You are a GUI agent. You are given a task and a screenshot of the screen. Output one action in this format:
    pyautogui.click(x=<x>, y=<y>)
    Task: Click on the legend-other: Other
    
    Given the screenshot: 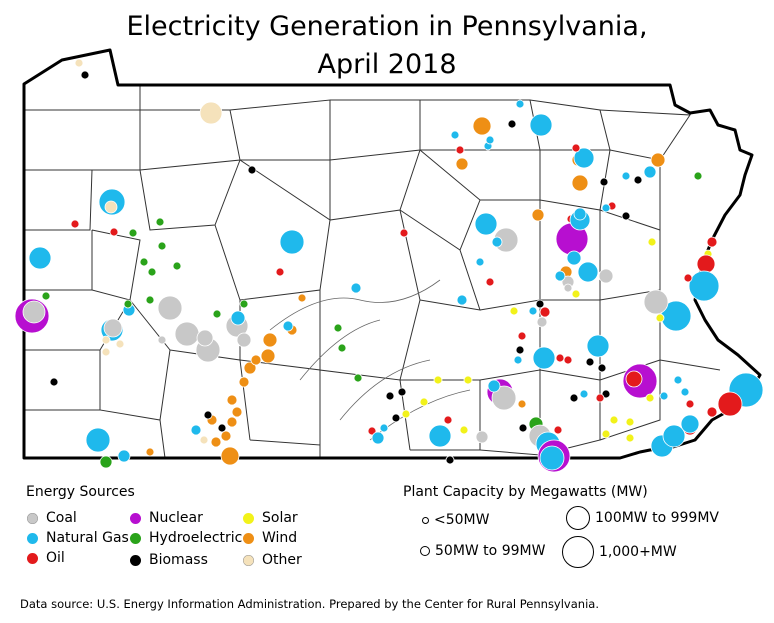 What is the action you would take?
    pyautogui.click(x=272, y=560)
    